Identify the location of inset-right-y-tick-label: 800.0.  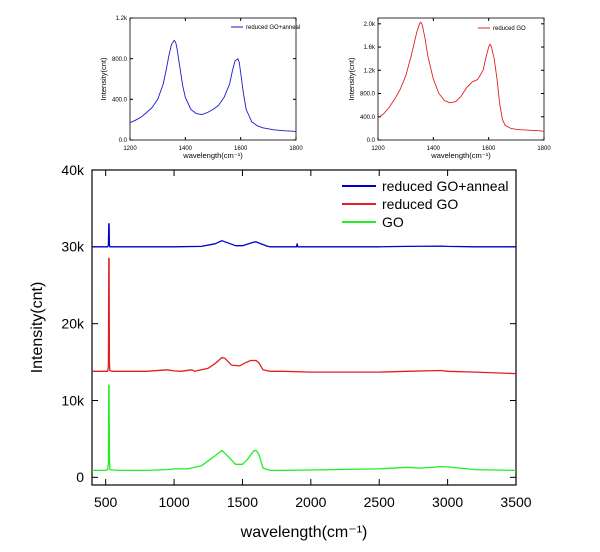
(368, 95).